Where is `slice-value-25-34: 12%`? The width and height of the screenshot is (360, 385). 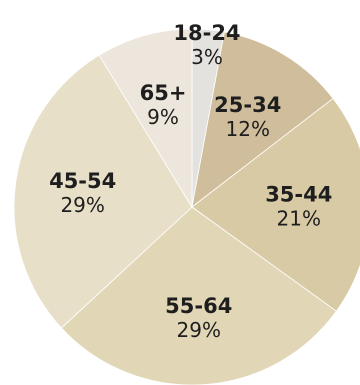 slice-value-25-34: 12% is located at coordinates (248, 129).